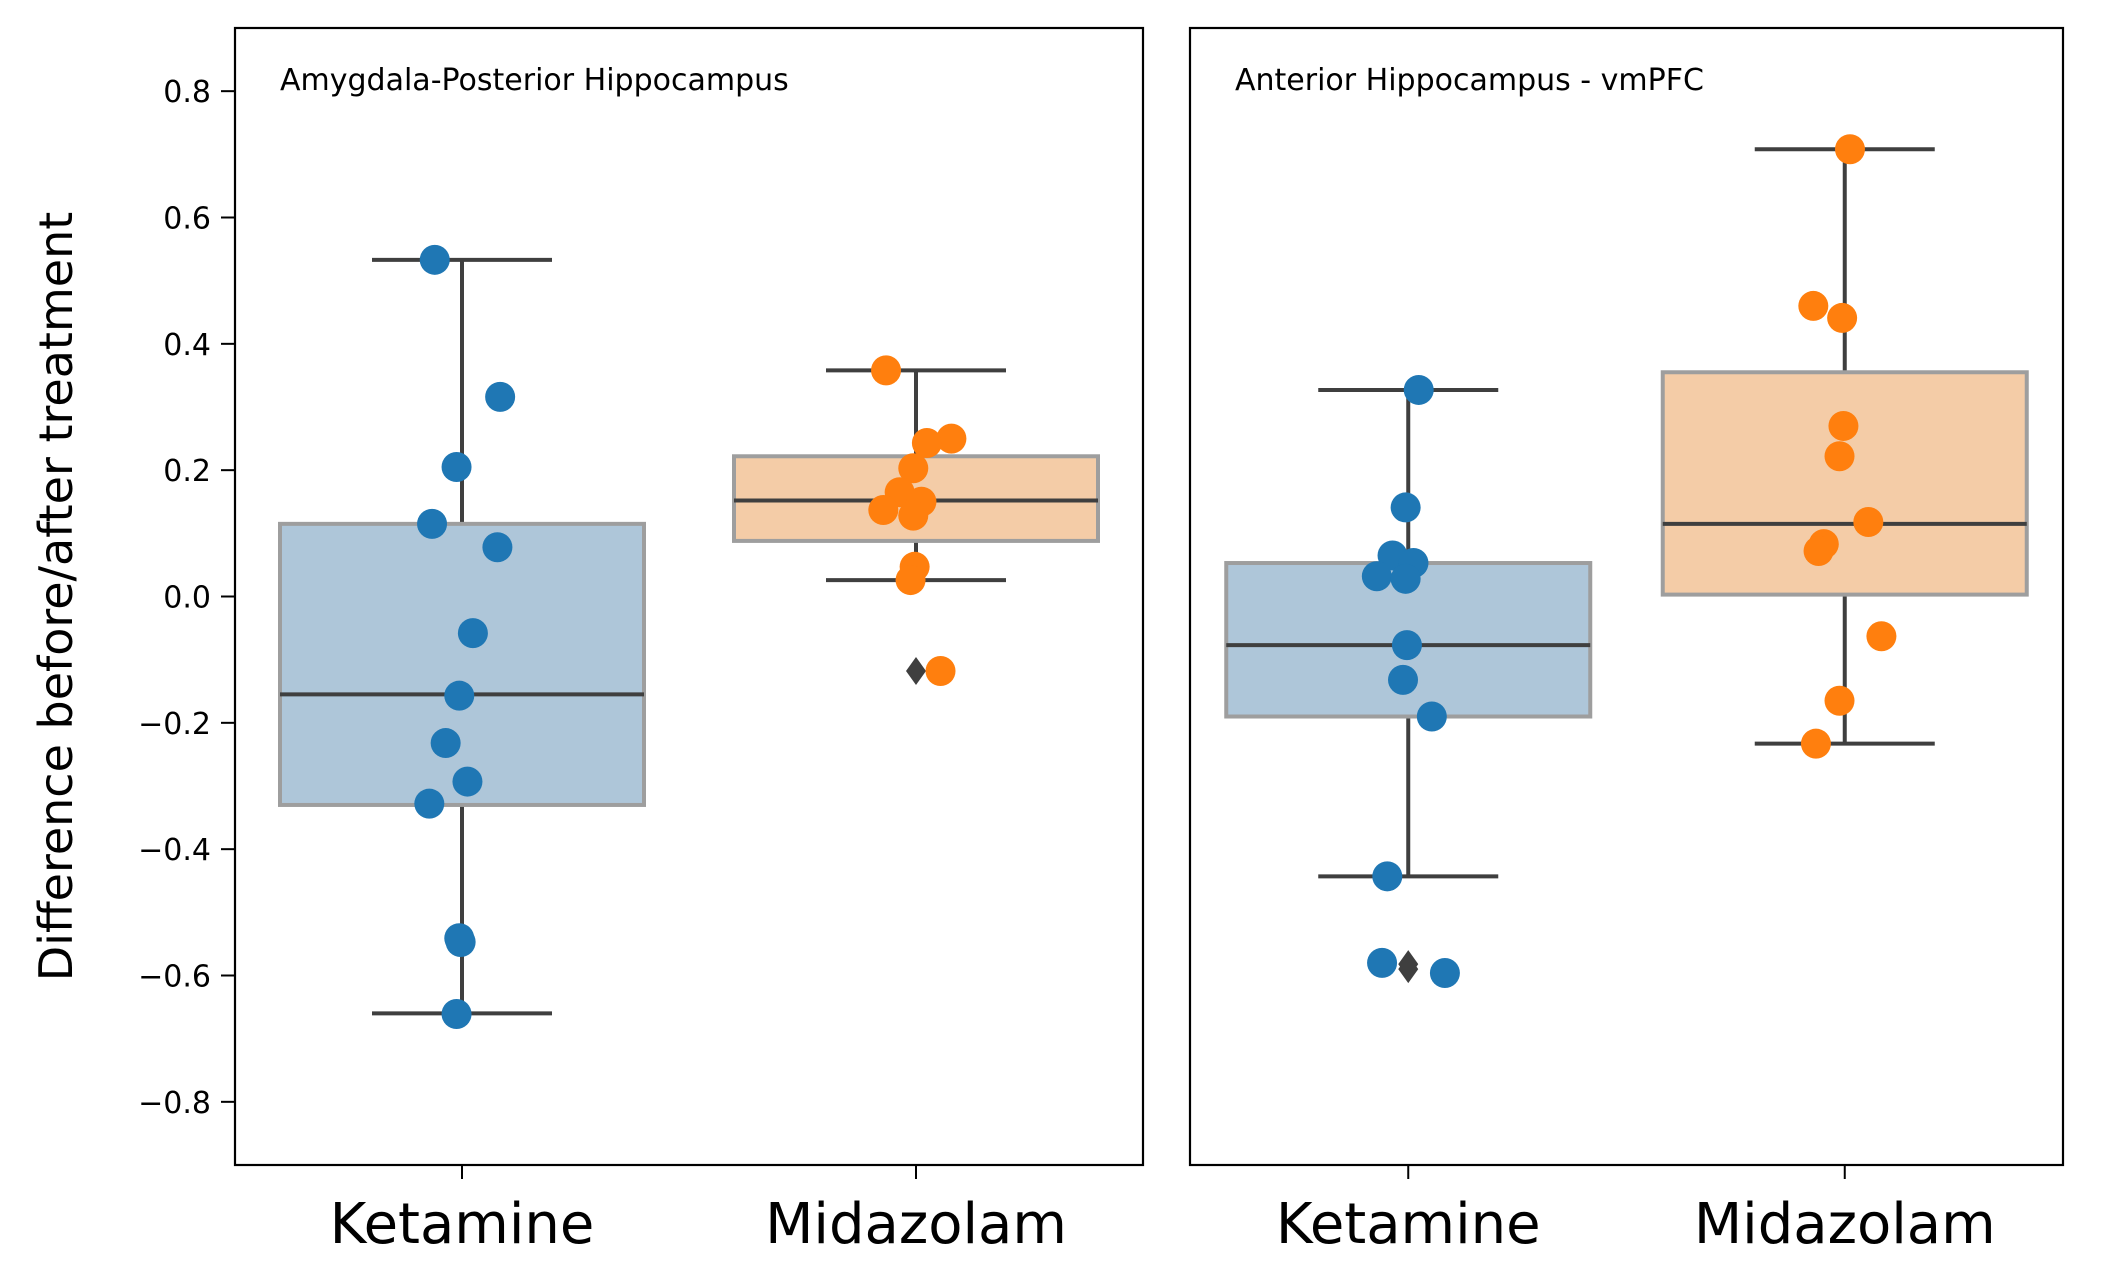 This screenshot has height=1278, width=2123. I want to click on y-tick-label: 0.8, so click(187, 92).